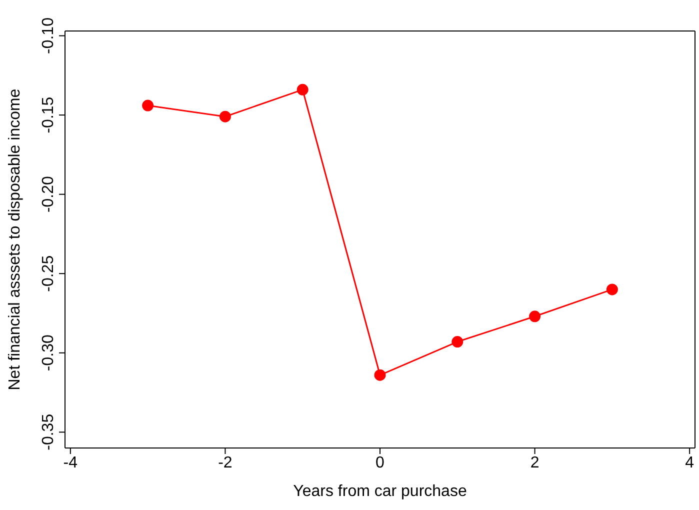 This screenshot has width=699, height=510. What do you see at coordinates (535, 463) in the screenshot?
I see `x-tick-label: 2` at bounding box center [535, 463].